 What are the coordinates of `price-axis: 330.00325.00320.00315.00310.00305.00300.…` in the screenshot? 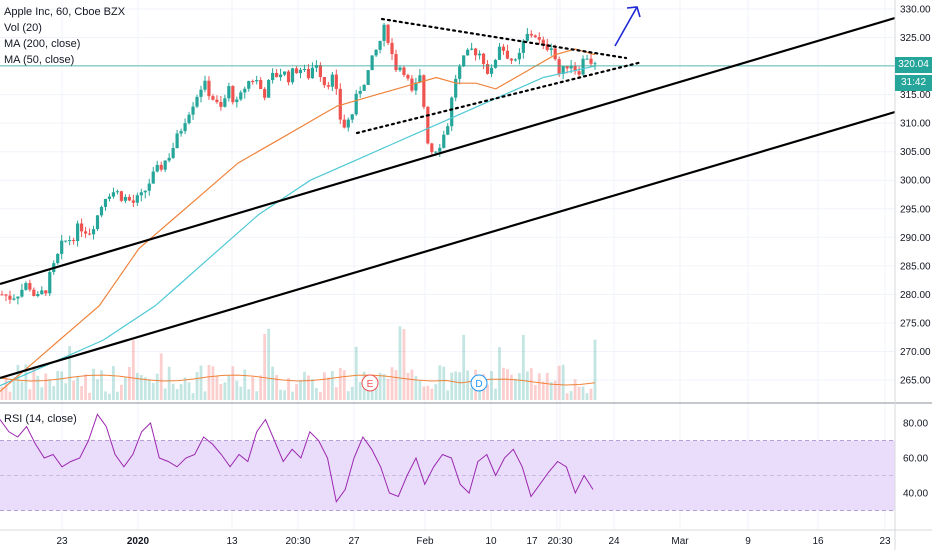 It's located at (915, 196).